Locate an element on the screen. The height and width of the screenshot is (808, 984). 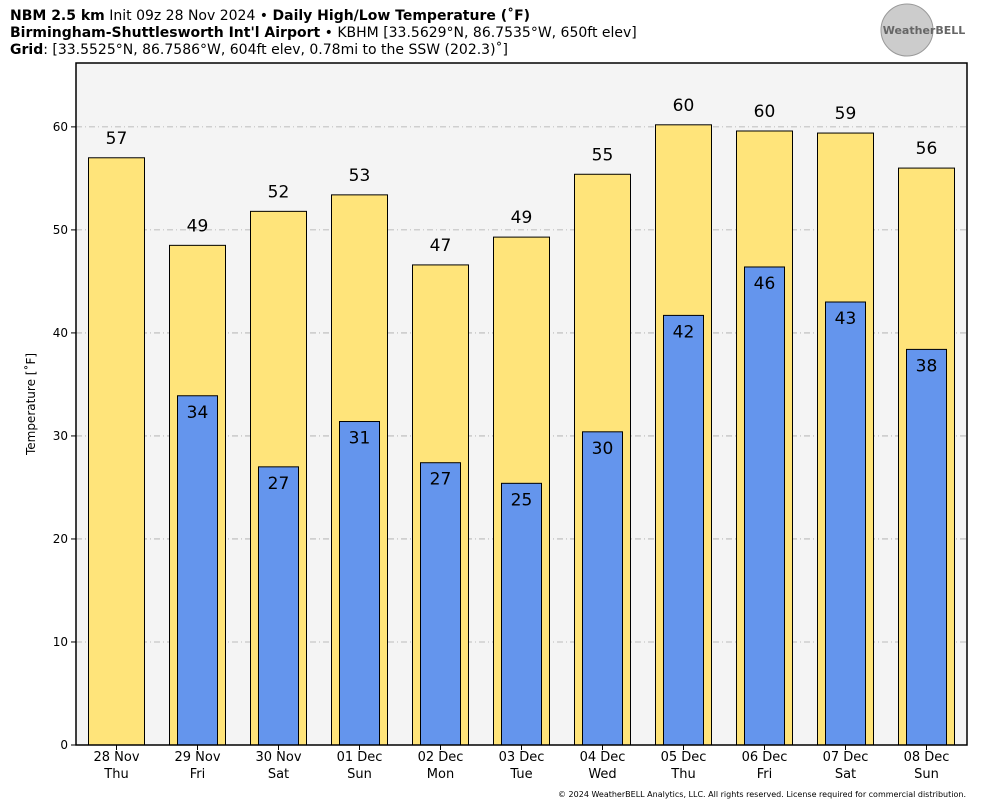
x-tick-label: 30 Nov is located at coordinates (278, 757).